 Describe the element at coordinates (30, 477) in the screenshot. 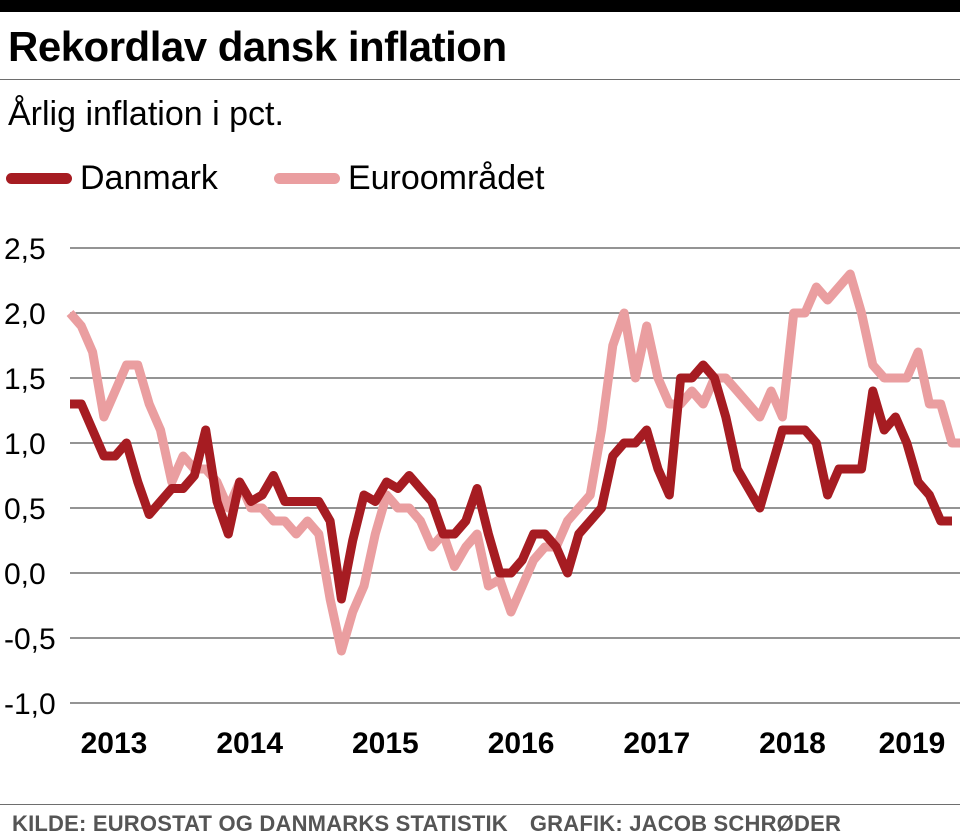

I see `y-axis-labels: 2,5 2,0 1,5 1,0 0,5 0,0 -0,5 -1,0` at that location.